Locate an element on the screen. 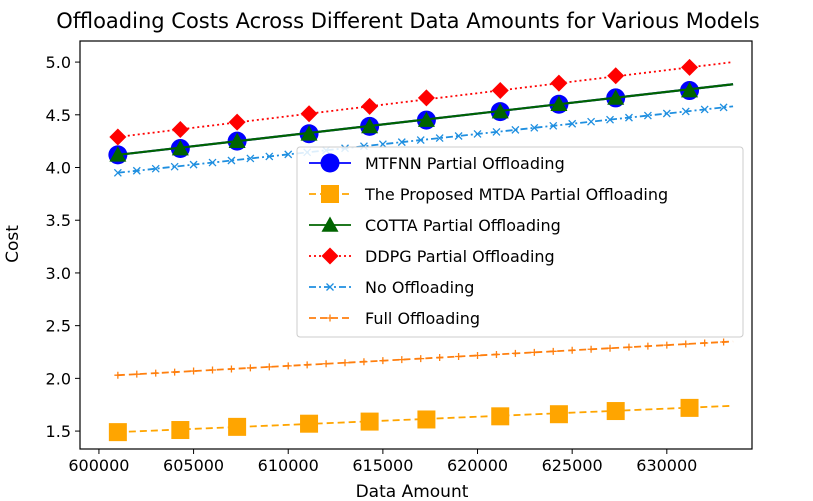 This screenshot has width=813, height=501. legend-label: Full Offloading is located at coordinates (422, 318).